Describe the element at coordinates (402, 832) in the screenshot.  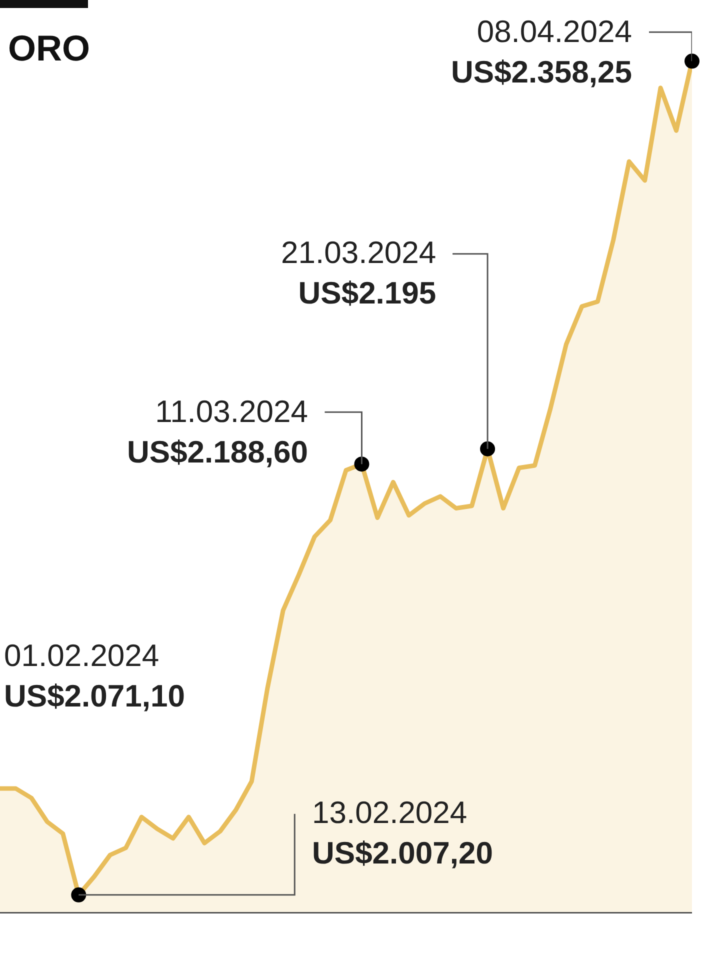
I see `data-label: 13.02.2024 US$2.007,20` at that location.